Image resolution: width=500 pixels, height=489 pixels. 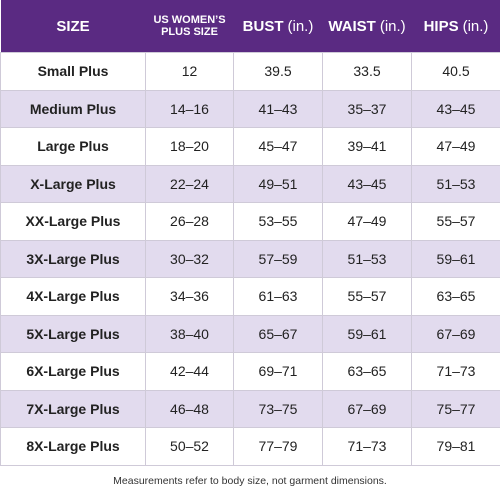 I want to click on measure-cell: 57–59, so click(x=278, y=258).